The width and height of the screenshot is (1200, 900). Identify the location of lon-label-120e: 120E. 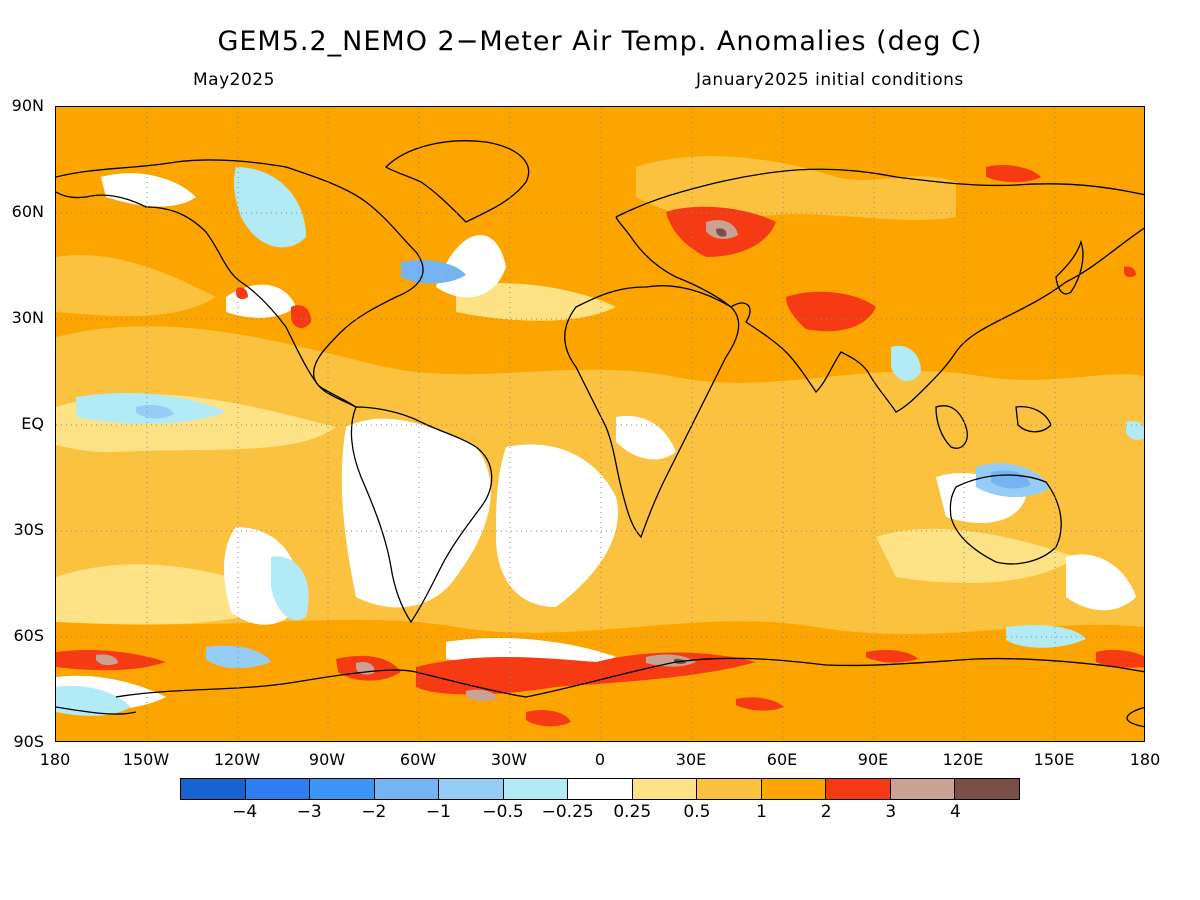
(963, 759).